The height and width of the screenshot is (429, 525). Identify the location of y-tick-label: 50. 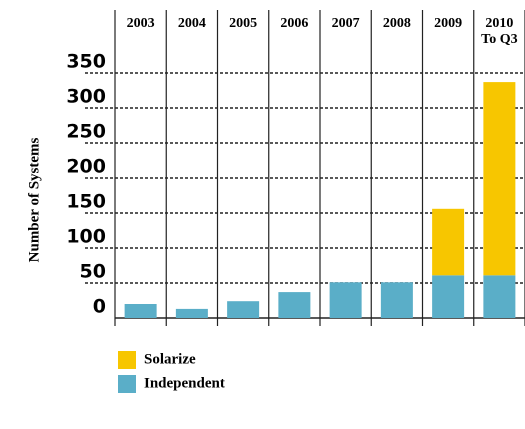
(93, 272).